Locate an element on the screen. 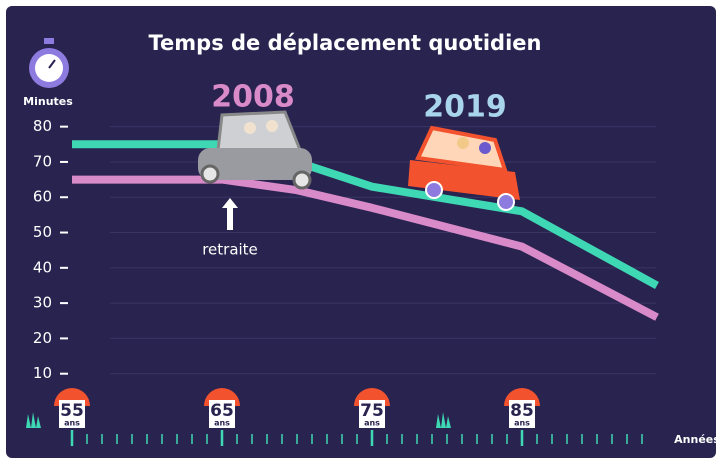 This screenshot has width=722, height=464. x-axis-label: Années is located at coordinates (697, 439).